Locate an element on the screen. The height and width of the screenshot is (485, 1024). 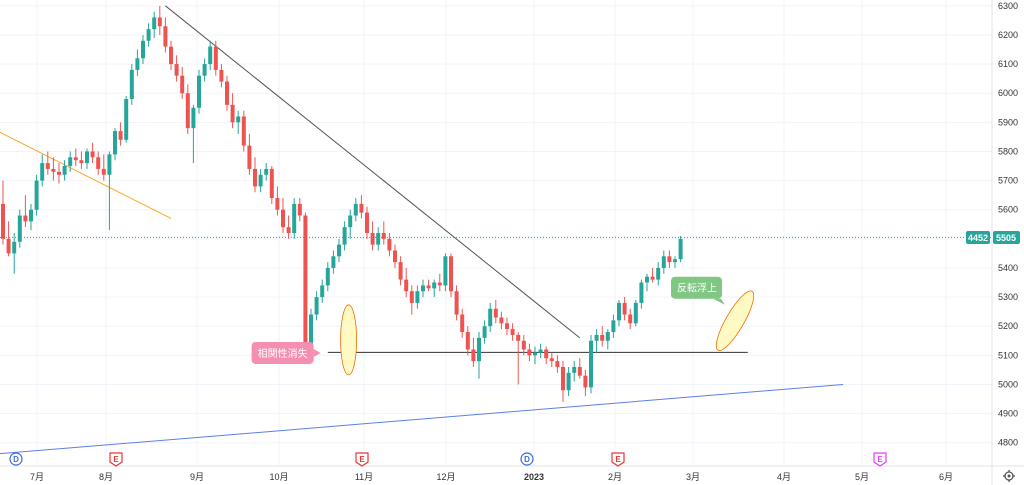
x-tick-label: 12月 is located at coordinates (445, 477).